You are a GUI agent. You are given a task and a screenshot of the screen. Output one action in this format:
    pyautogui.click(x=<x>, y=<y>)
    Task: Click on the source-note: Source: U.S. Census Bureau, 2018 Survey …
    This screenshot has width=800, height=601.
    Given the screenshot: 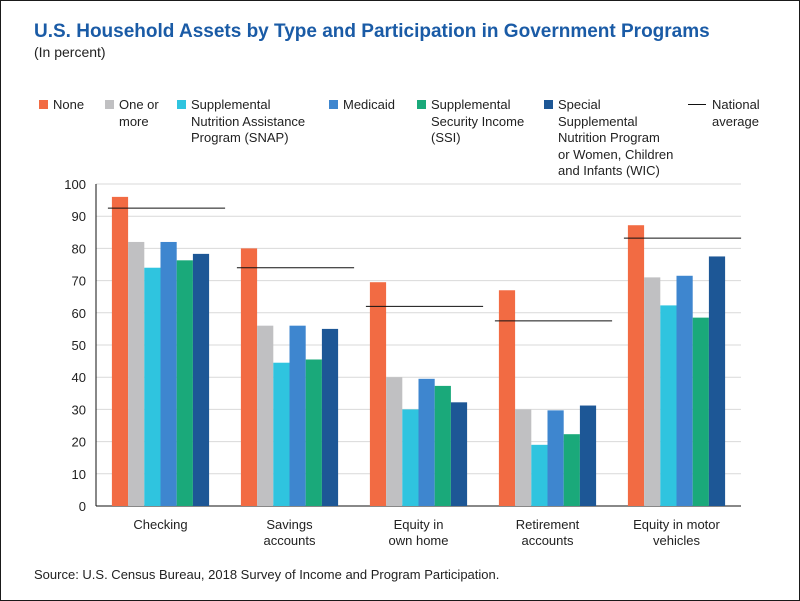 What is the action you would take?
    pyautogui.click(x=267, y=574)
    